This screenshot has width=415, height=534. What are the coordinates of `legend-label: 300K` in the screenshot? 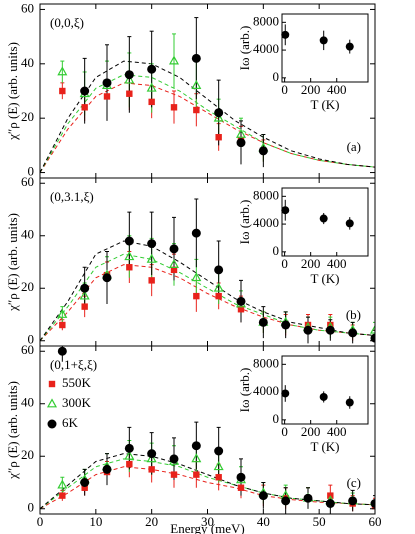 It's located at (77, 402).